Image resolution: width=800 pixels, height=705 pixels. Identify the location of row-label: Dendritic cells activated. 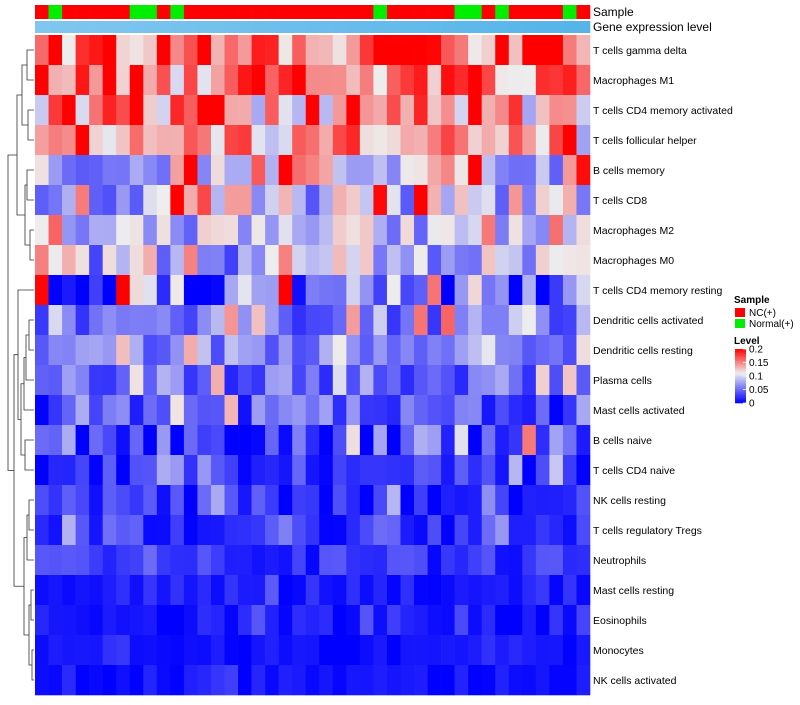
(648, 321).